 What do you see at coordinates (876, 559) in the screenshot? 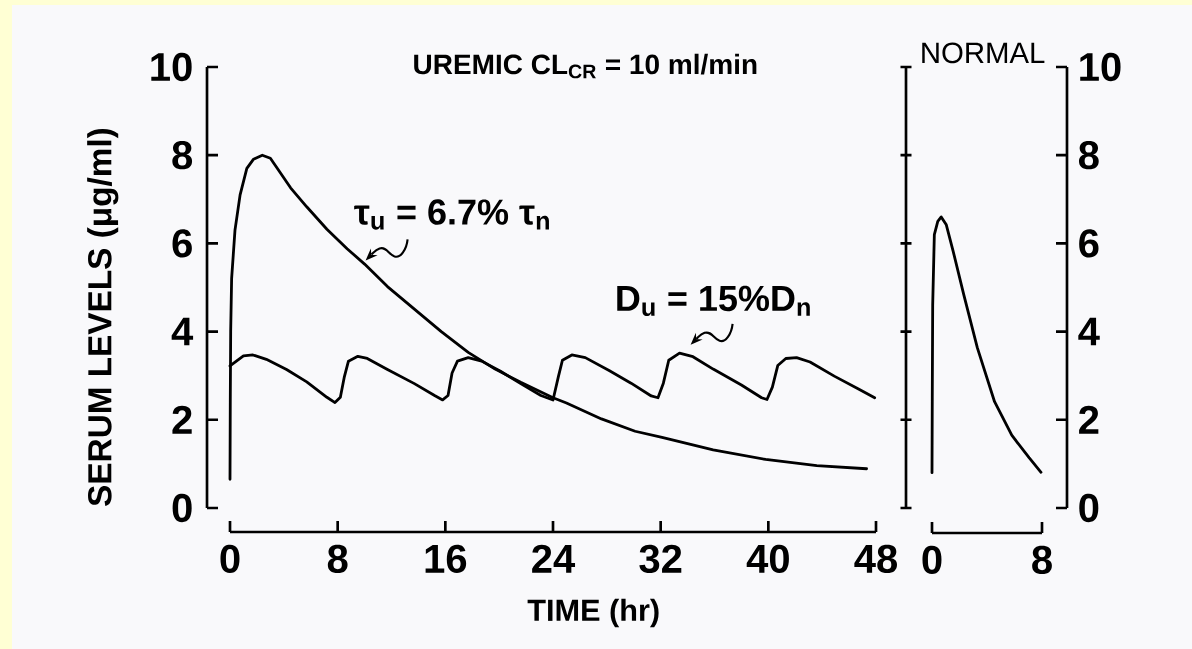
I see `x-tick-label: 48` at bounding box center [876, 559].